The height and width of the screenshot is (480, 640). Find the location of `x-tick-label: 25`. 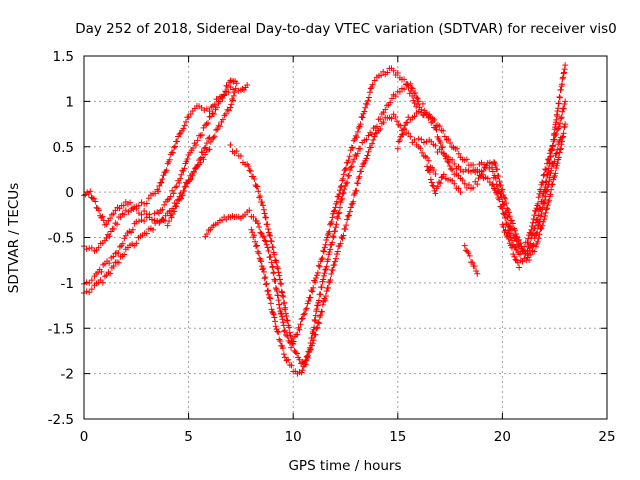

x-tick-label: 25 is located at coordinates (606, 437).